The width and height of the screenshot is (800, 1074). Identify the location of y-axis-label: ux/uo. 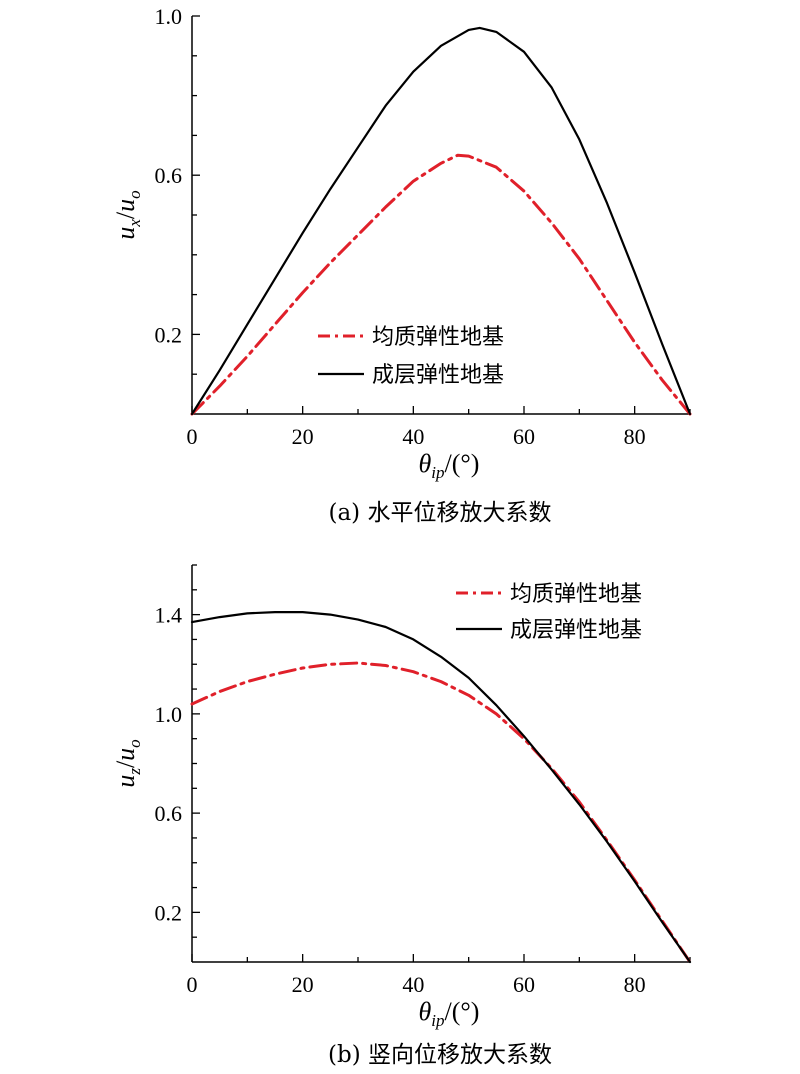
(127, 214).